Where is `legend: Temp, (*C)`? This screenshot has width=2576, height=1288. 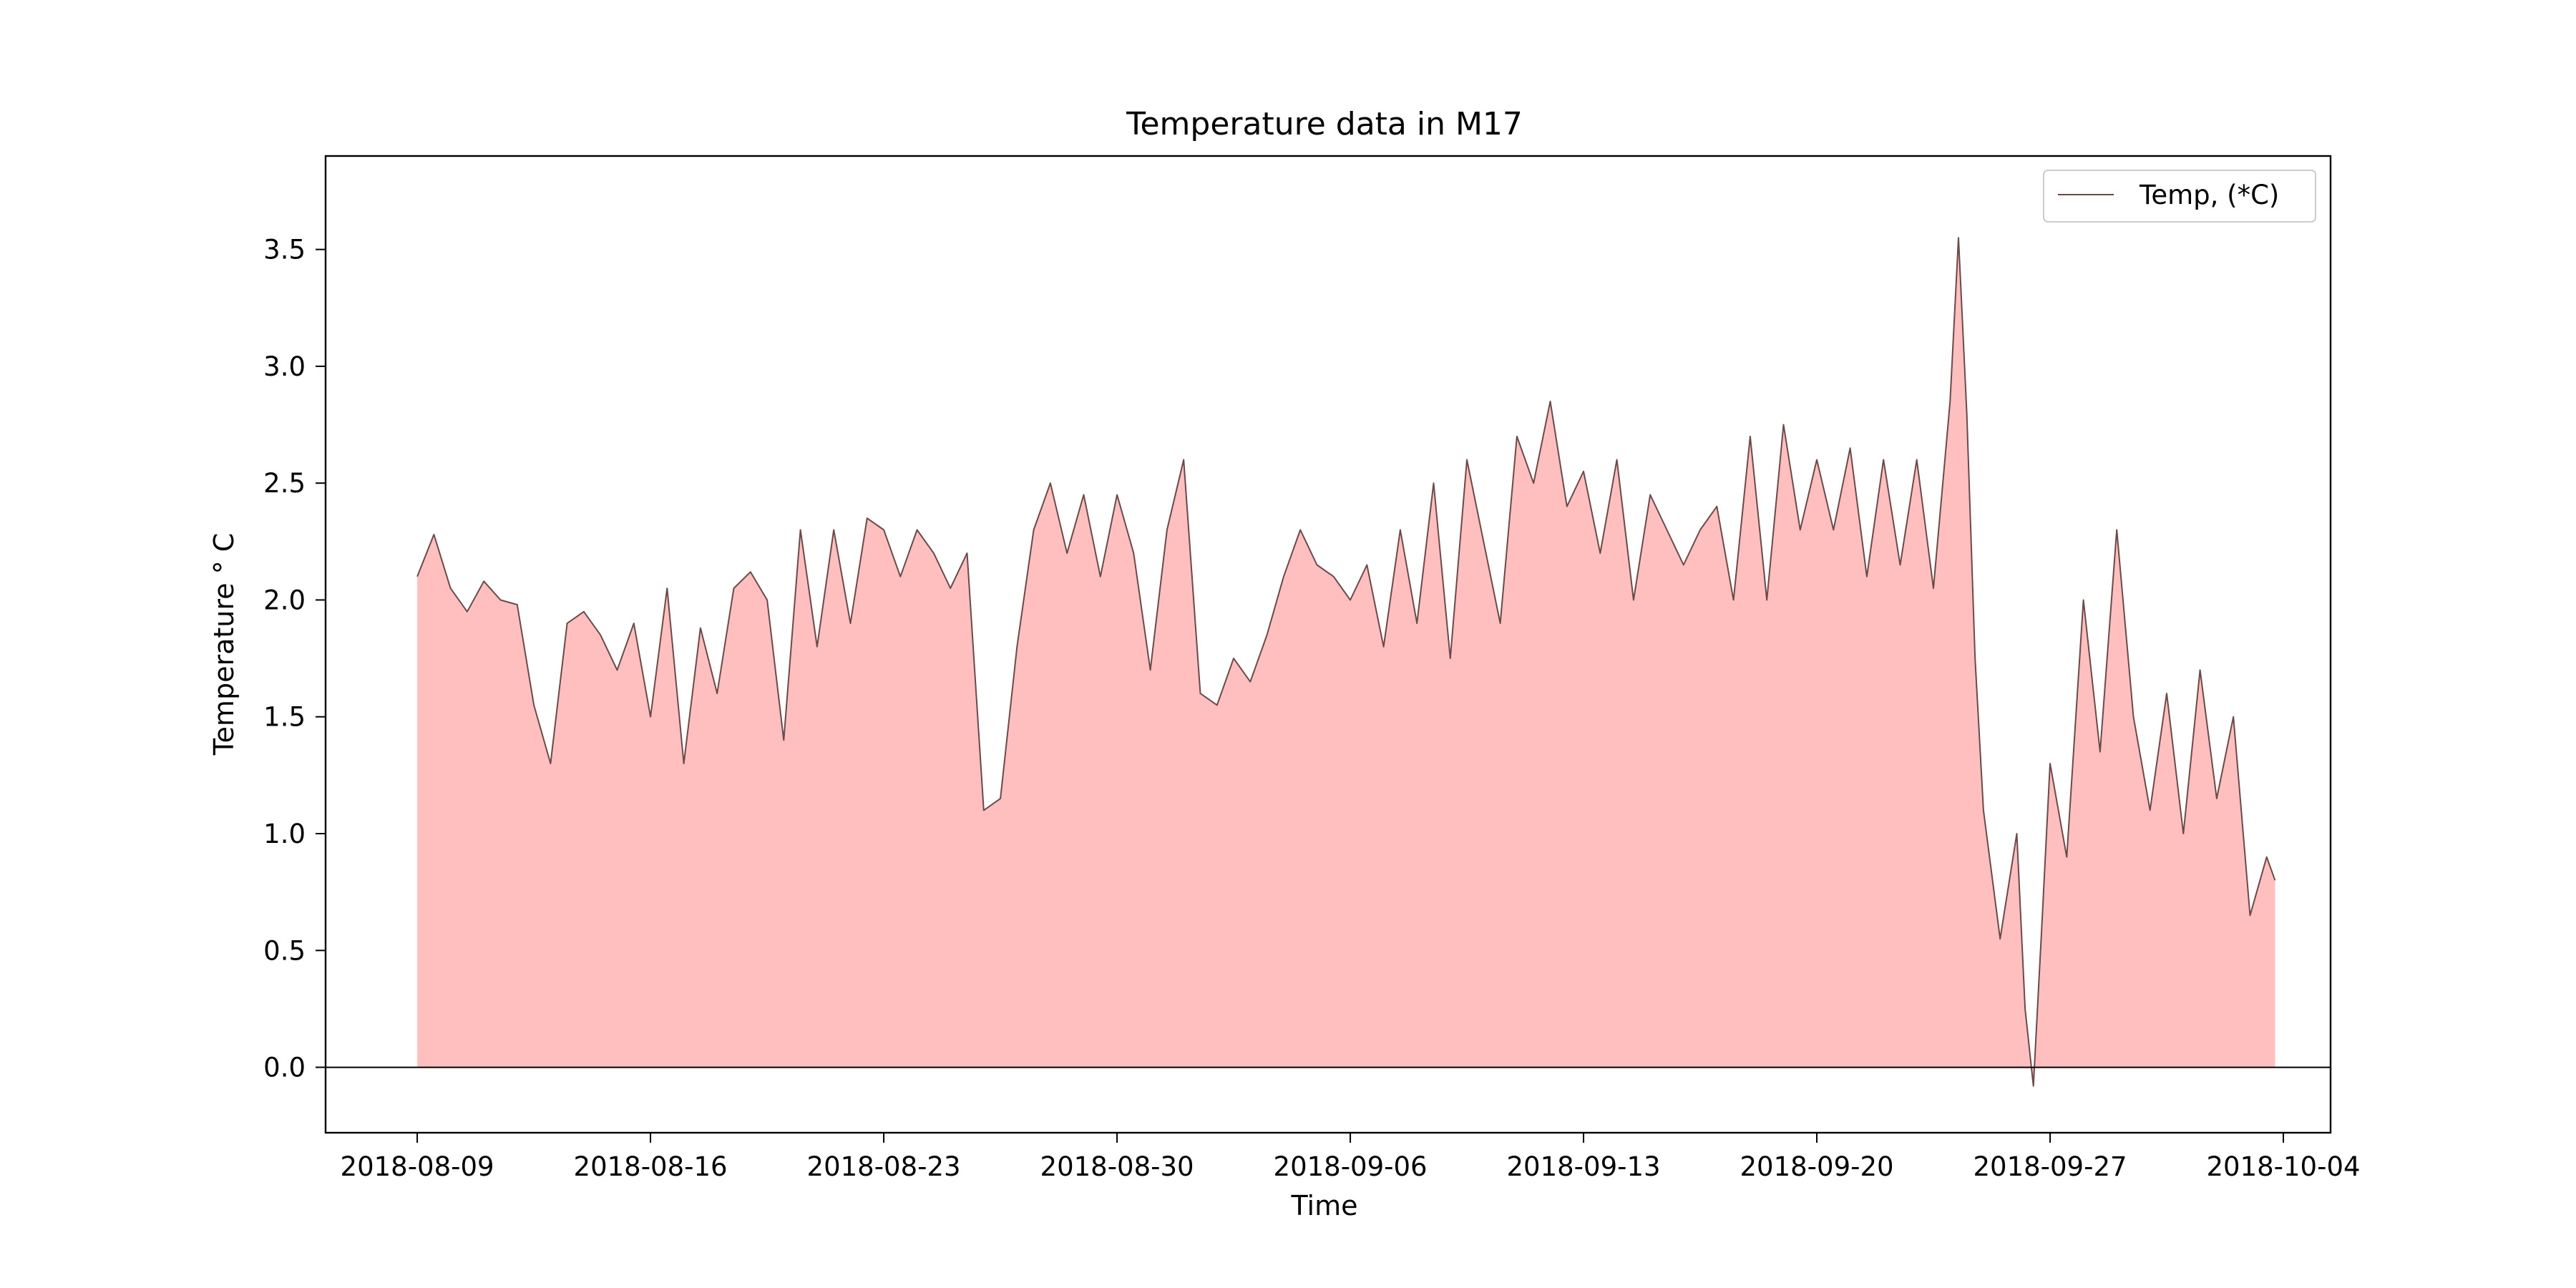 legend: Temp, (*C) is located at coordinates (2179, 196).